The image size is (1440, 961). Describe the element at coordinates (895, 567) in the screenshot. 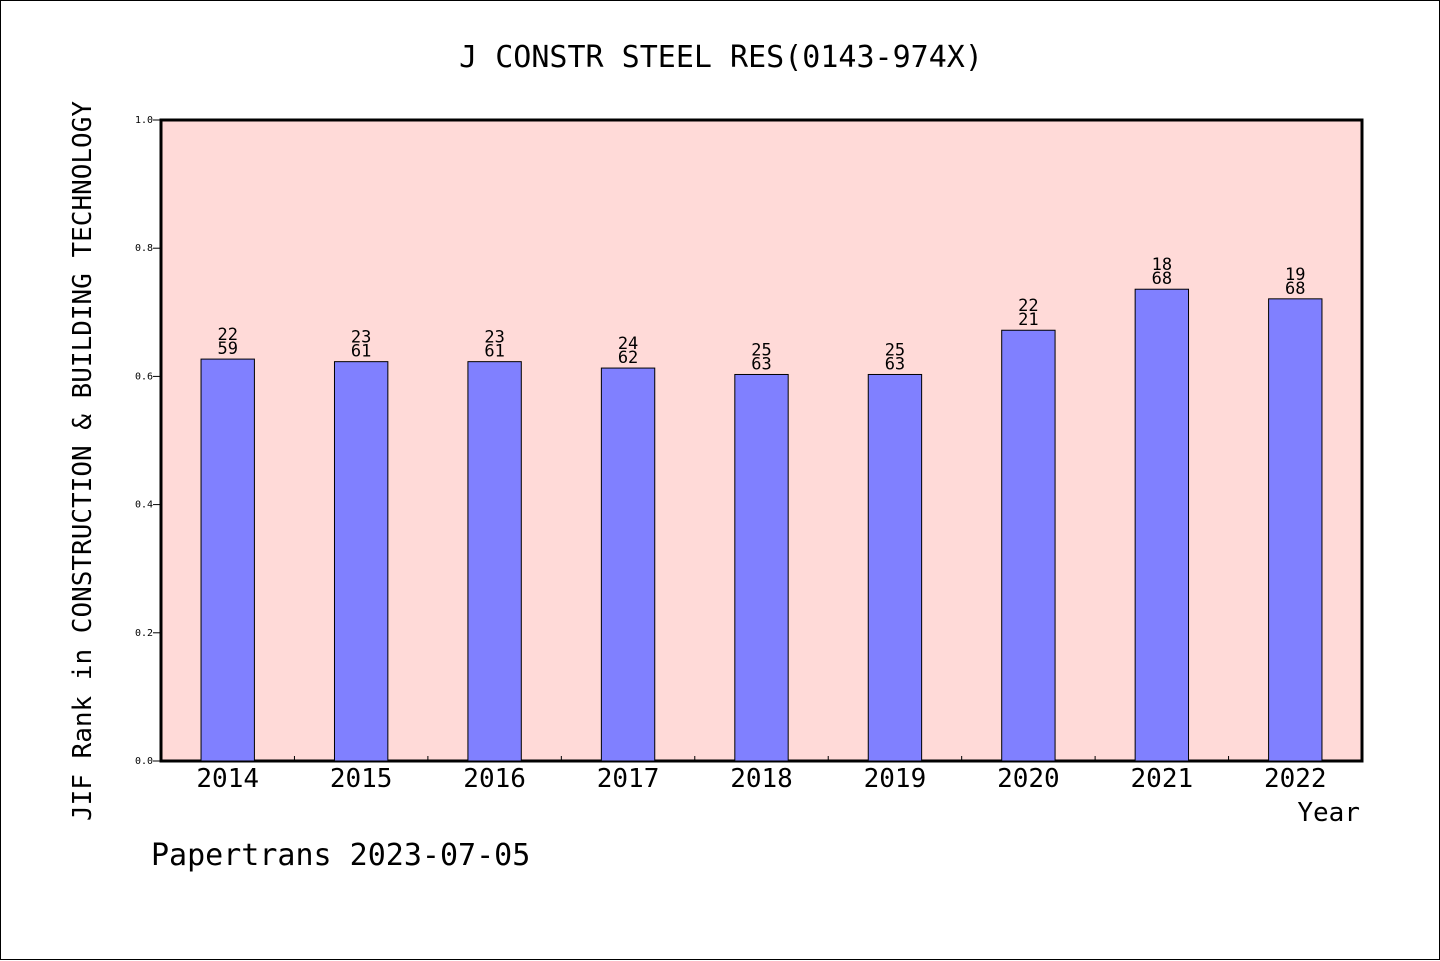

I see `bar-2019` at that location.